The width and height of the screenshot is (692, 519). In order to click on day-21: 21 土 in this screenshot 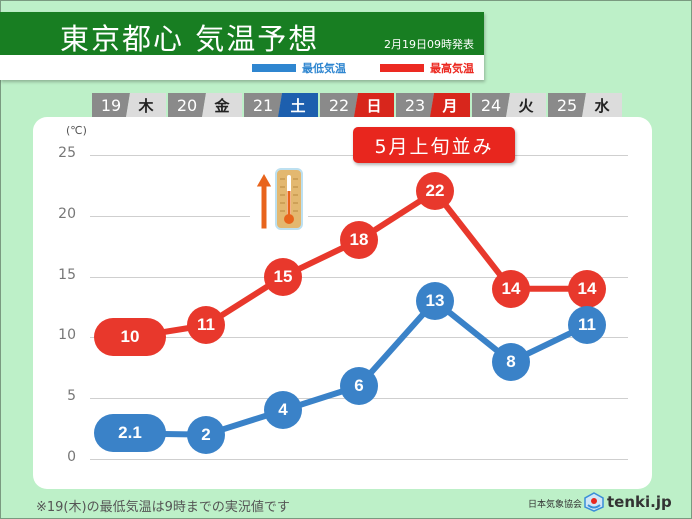, I will do `click(282, 105)`.